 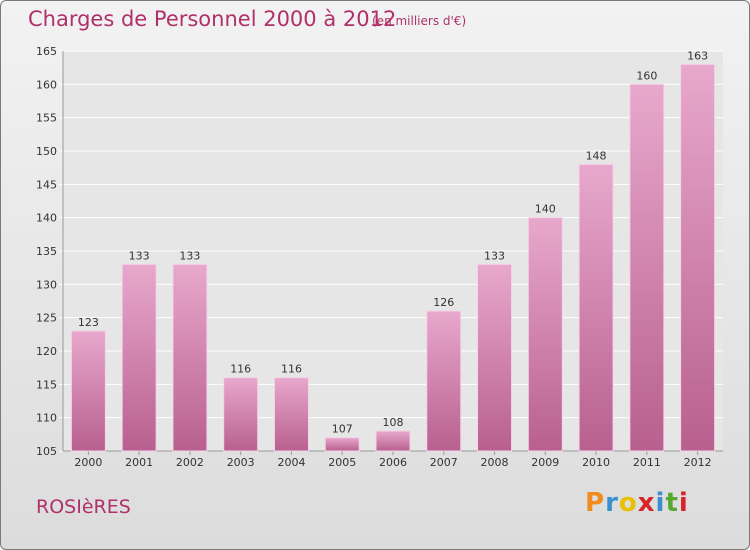 What do you see at coordinates (241, 414) in the screenshot?
I see `bar-2003` at bounding box center [241, 414].